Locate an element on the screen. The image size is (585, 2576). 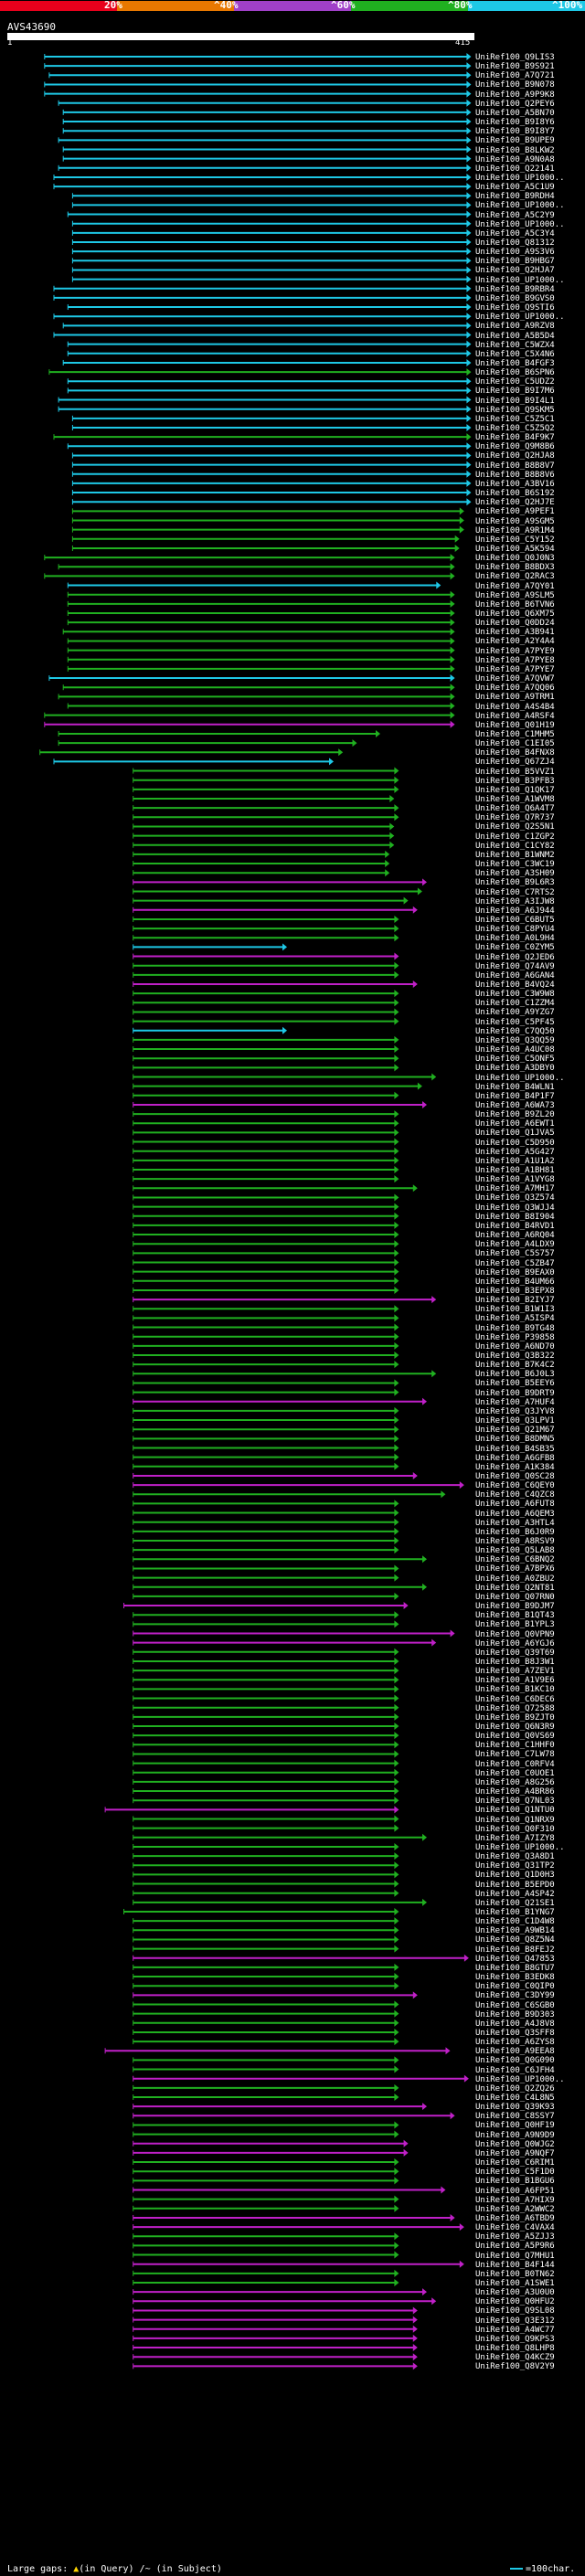
hit-label: UniRef100_A6GAN4 is located at coordinates (515, 975).